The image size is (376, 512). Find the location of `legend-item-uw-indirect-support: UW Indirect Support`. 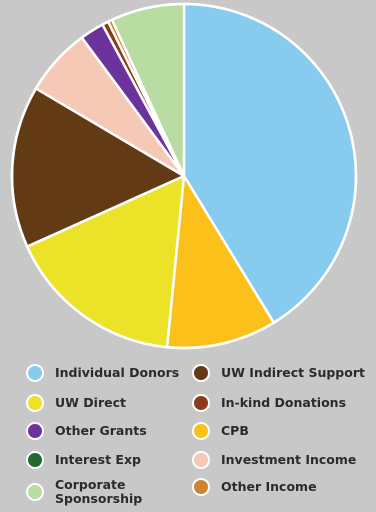

legend-item-uw-indirect-support: UW Indirect Support is located at coordinates (278, 373).